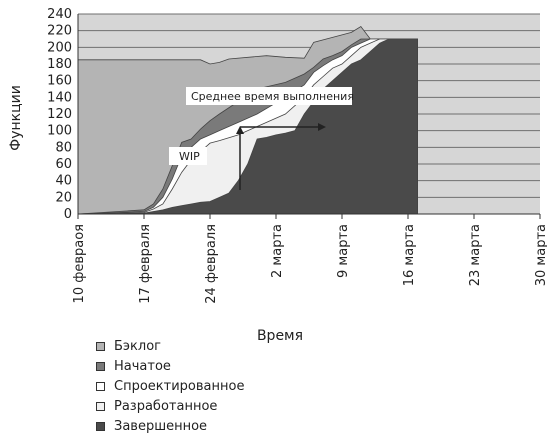  Describe the element at coordinates (272, 96) in the screenshot. I see `cycle-time-label: Среднее время выполнения` at that location.